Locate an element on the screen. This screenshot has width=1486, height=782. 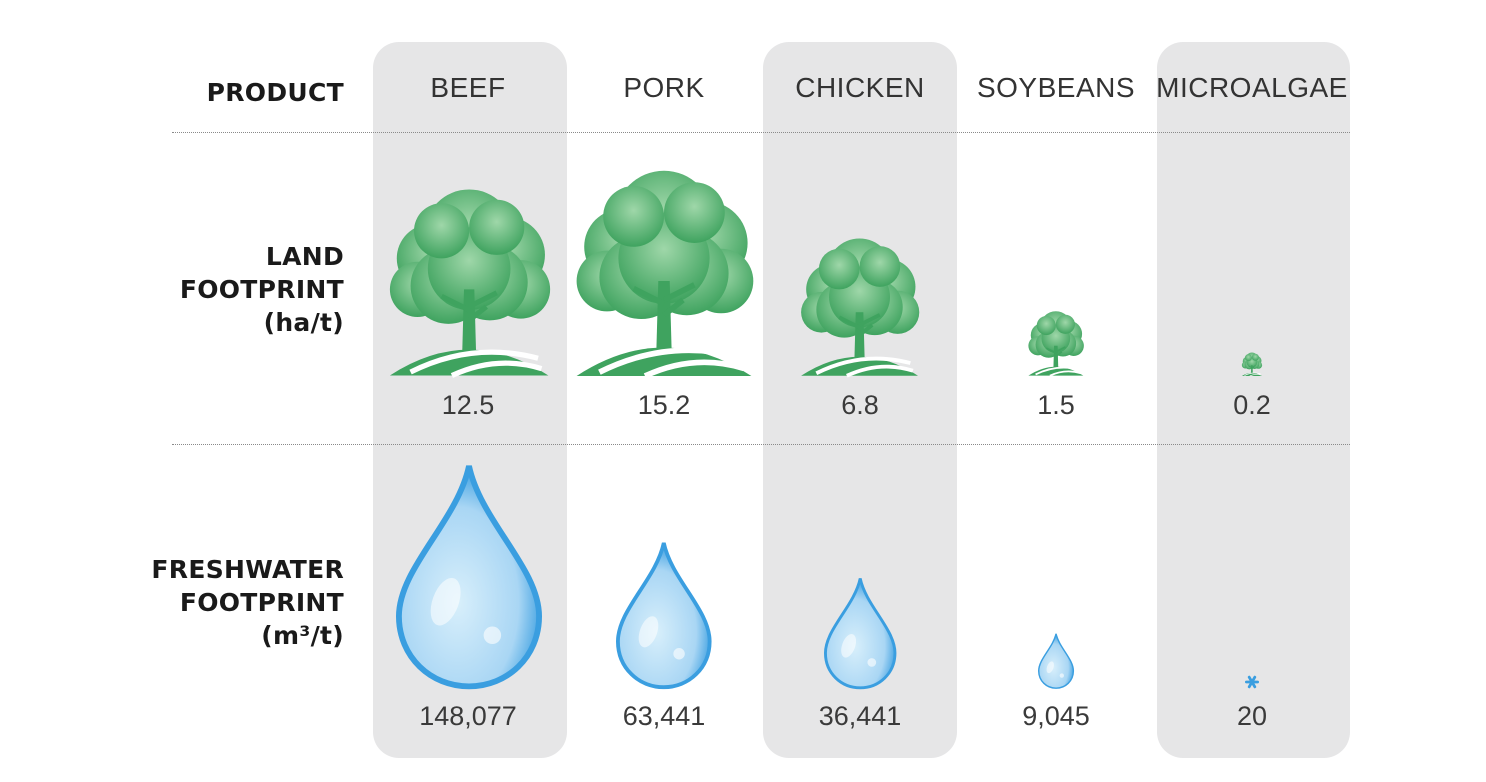
tree-icon-pork is located at coordinates (665, 274).